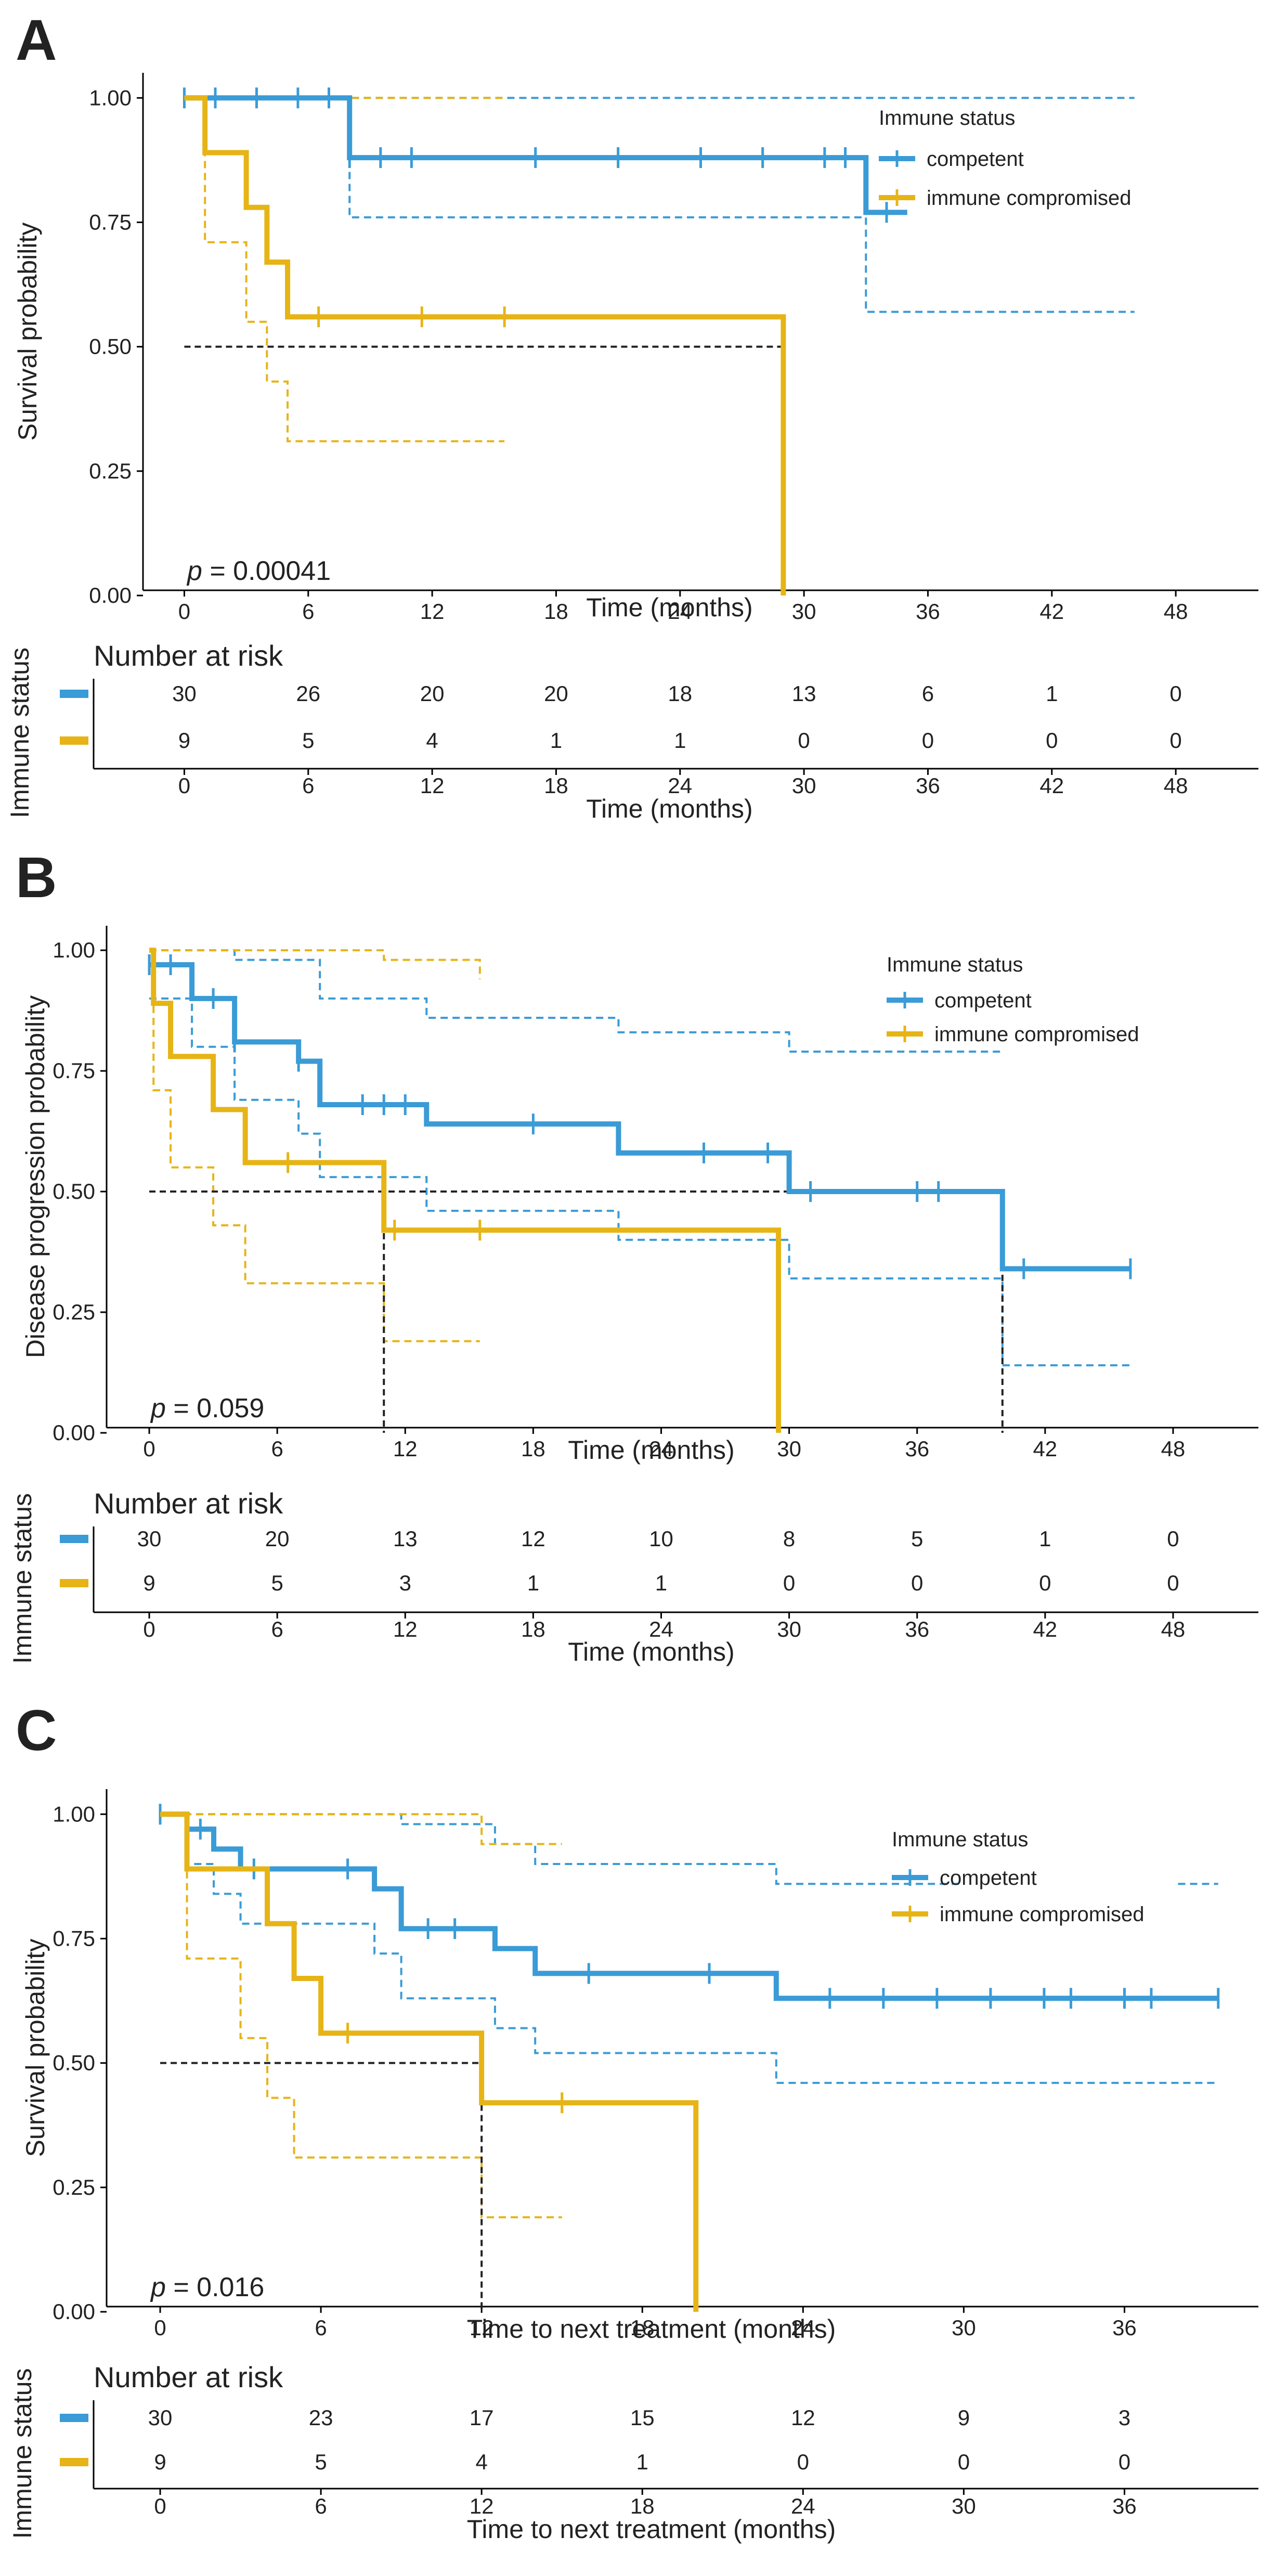  Describe the element at coordinates (789, 1629) in the screenshot. I see `risk-x-tick-label: 30` at that location.